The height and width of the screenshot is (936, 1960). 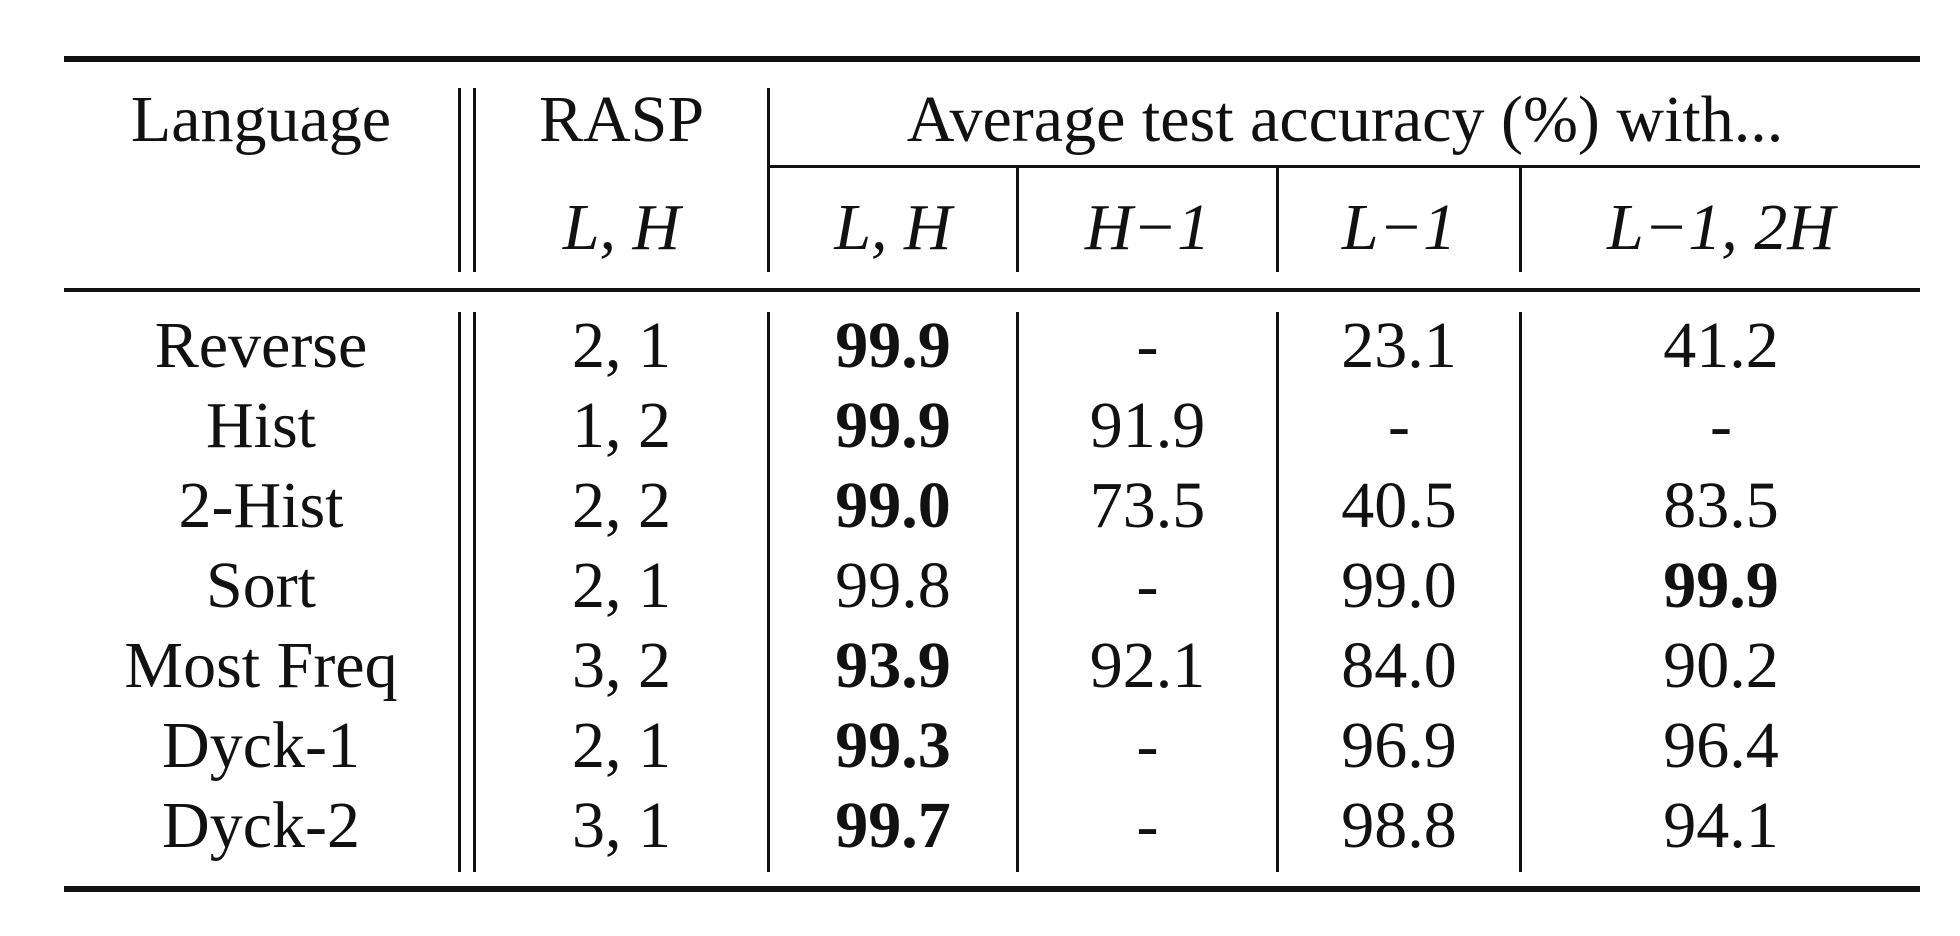 I want to click on cell-accuracy: 23.1, so click(x=1399, y=345).